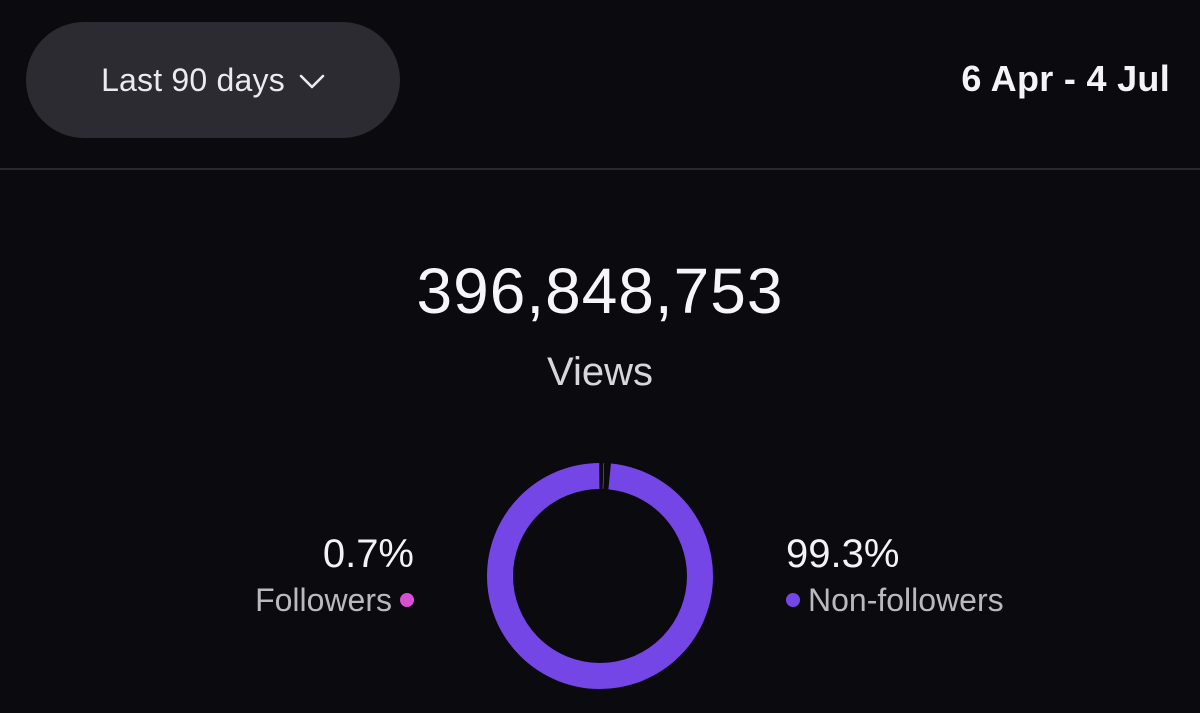 This screenshot has height=713, width=1200. What do you see at coordinates (793, 600) in the screenshot?
I see `non-followers-legend-dot` at bounding box center [793, 600].